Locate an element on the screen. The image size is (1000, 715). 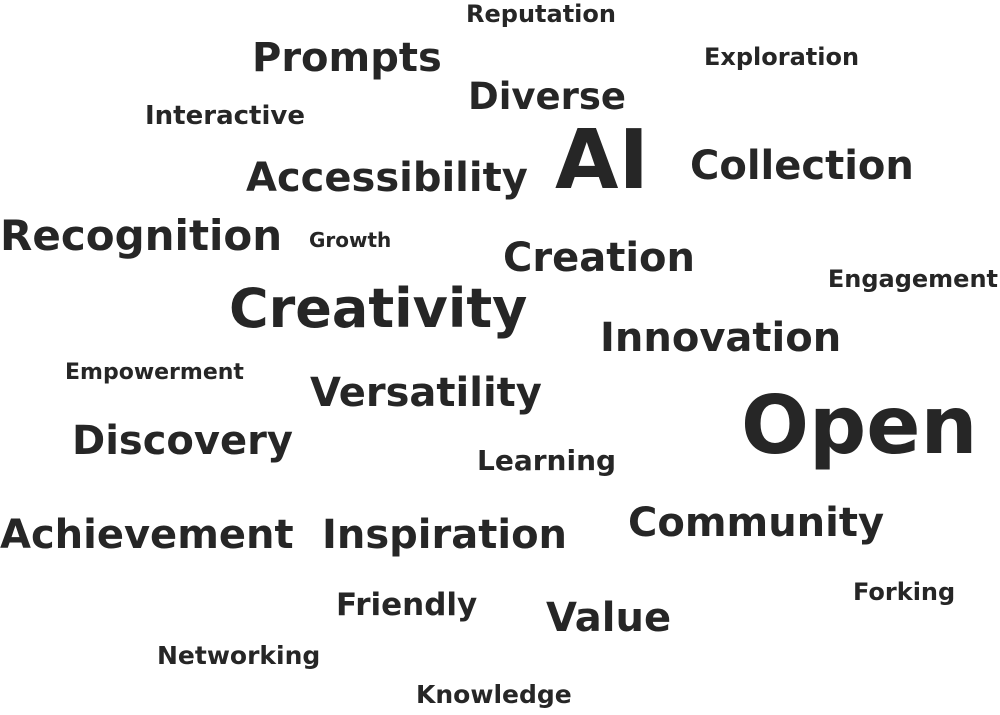
word-prompts: Prompts is located at coordinates (347, 58).